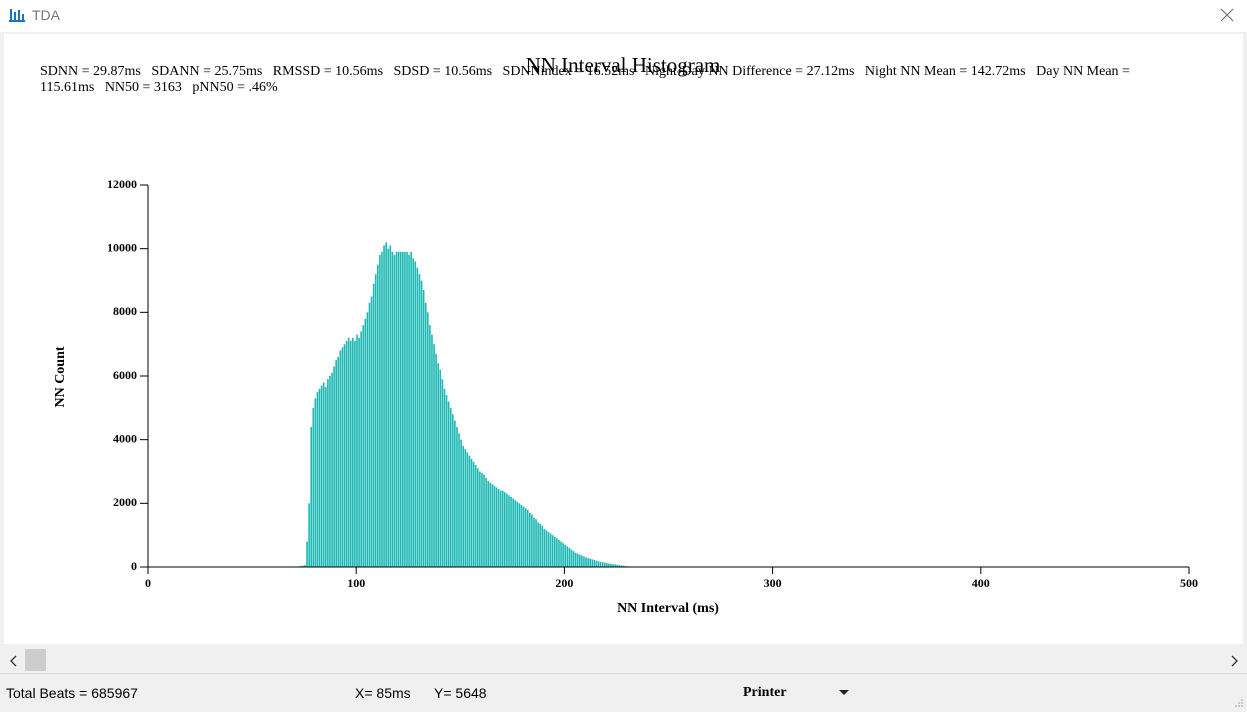 The height and width of the screenshot is (712, 1247). What do you see at coordinates (623, 16) in the screenshot?
I see `title-bar: TDA` at bounding box center [623, 16].